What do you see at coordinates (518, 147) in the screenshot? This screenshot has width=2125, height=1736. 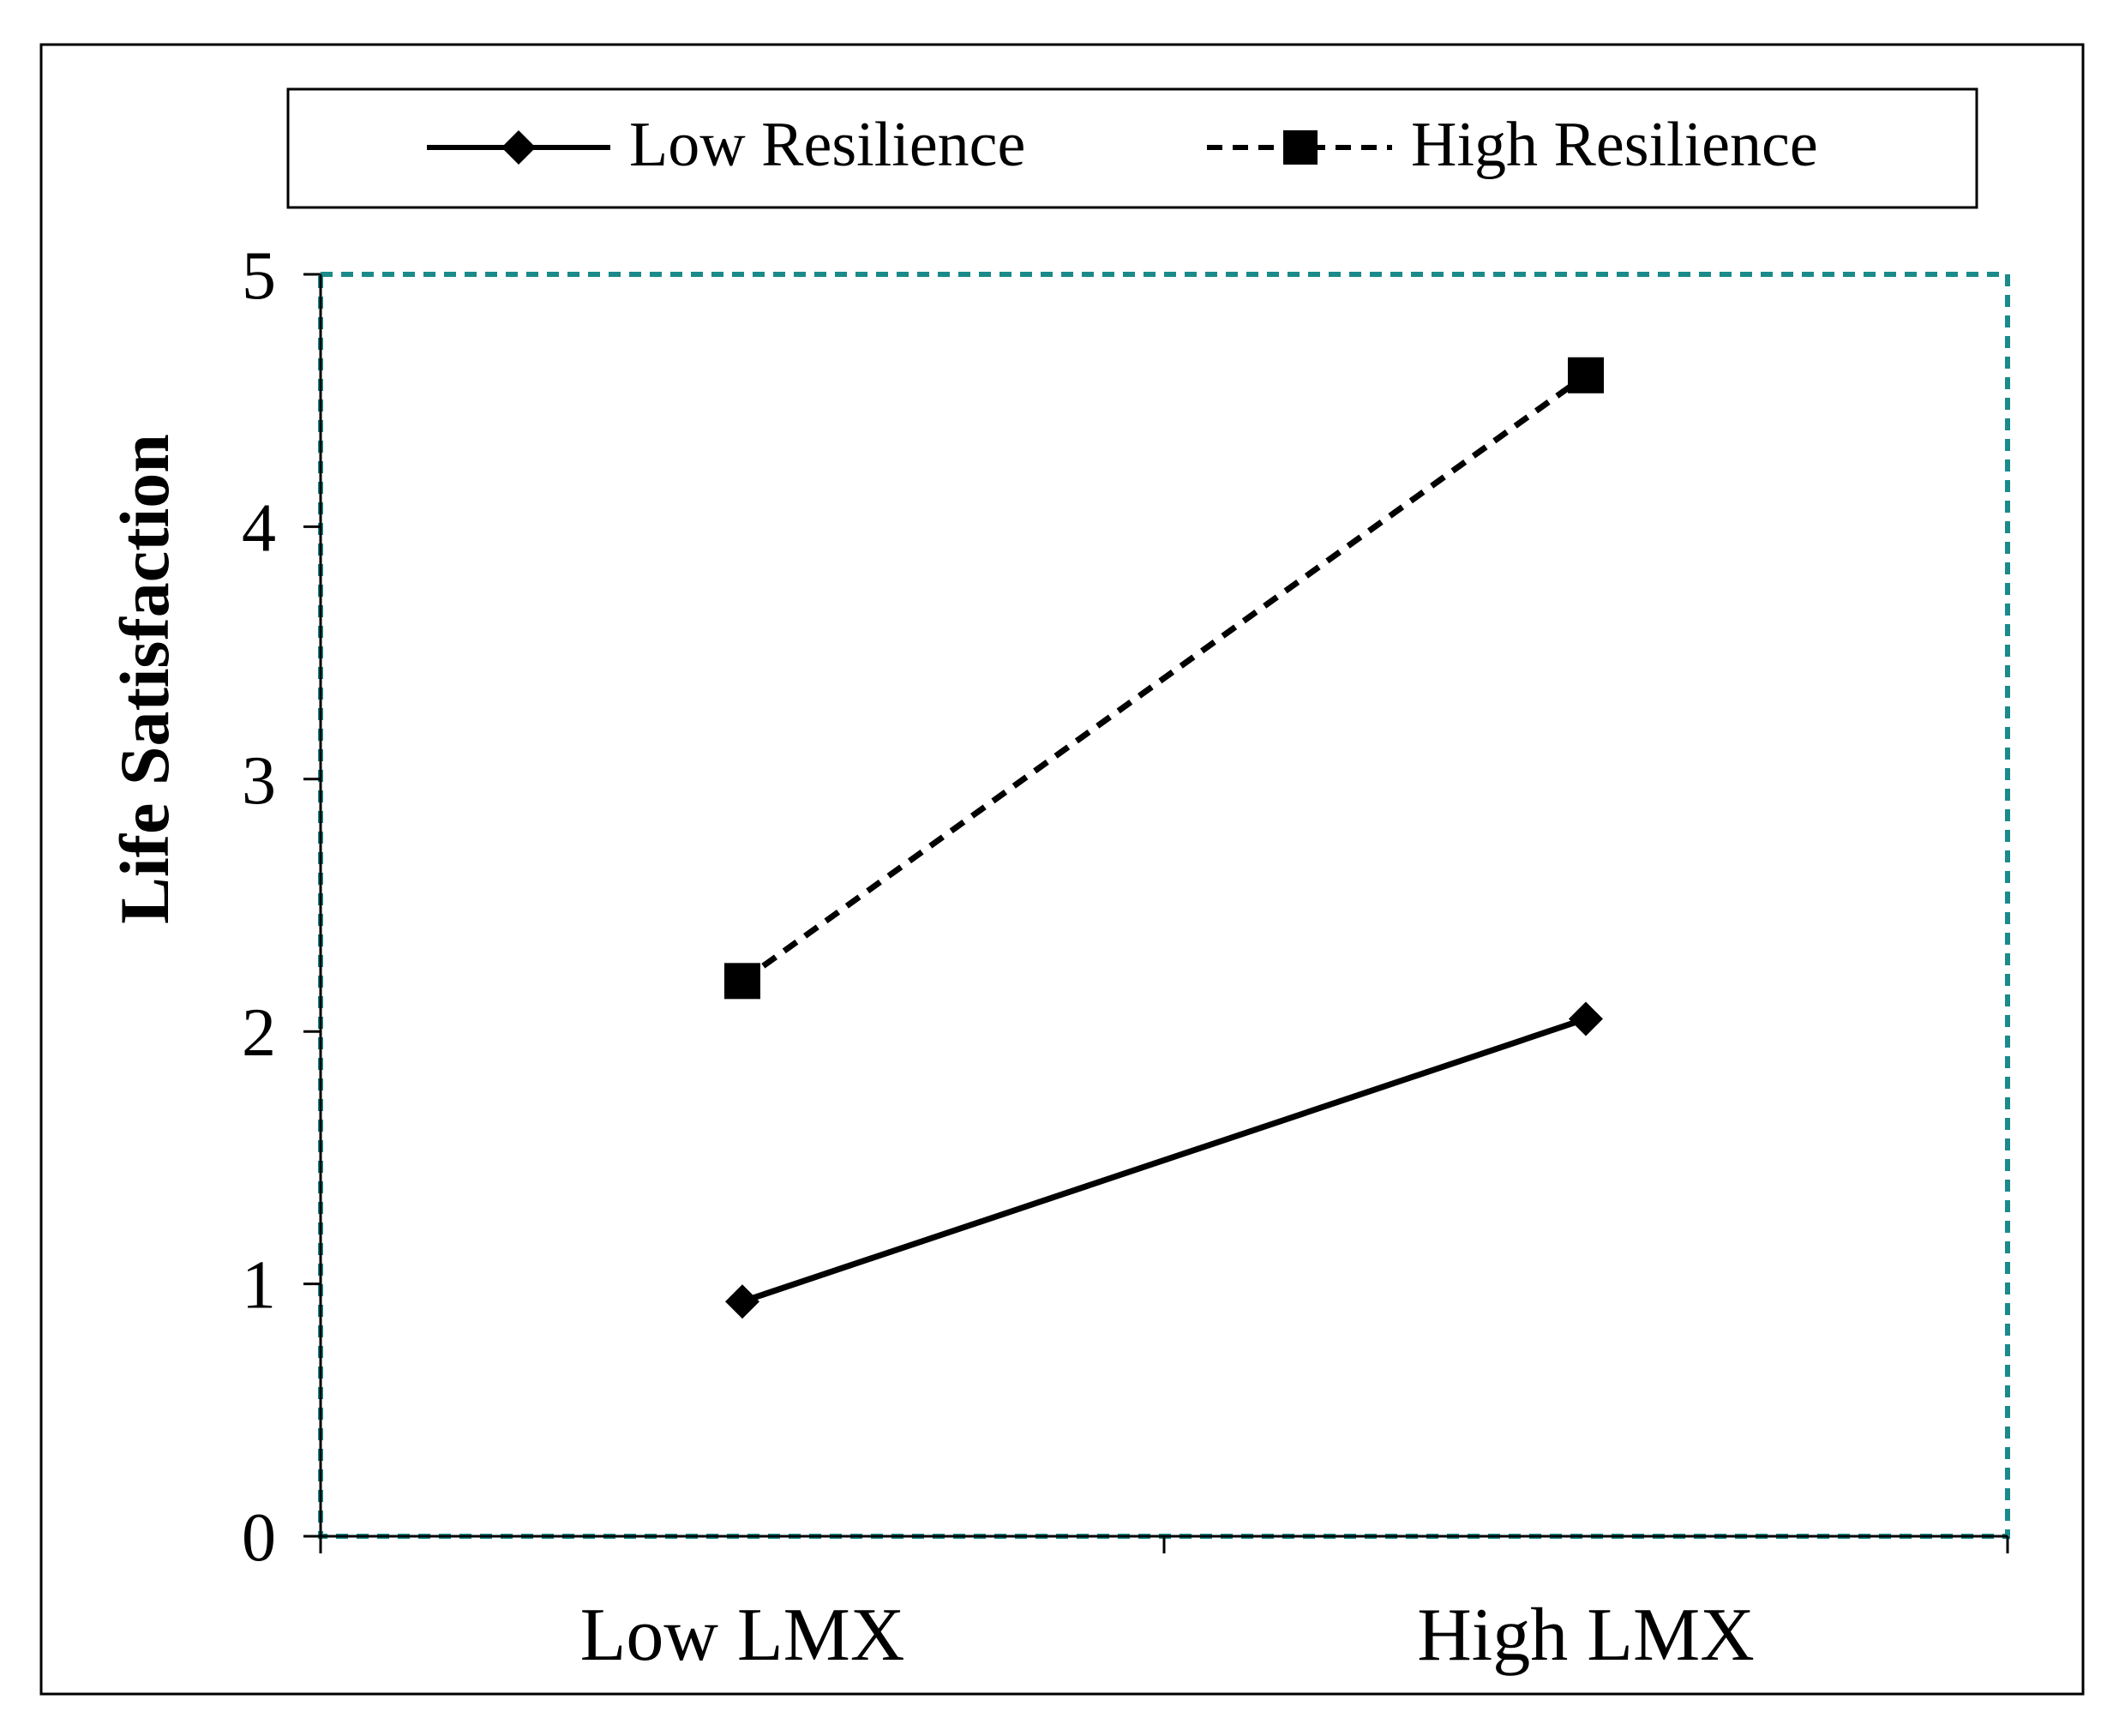 I see `legend-diamond-marker-icon` at bounding box center [518, 147].